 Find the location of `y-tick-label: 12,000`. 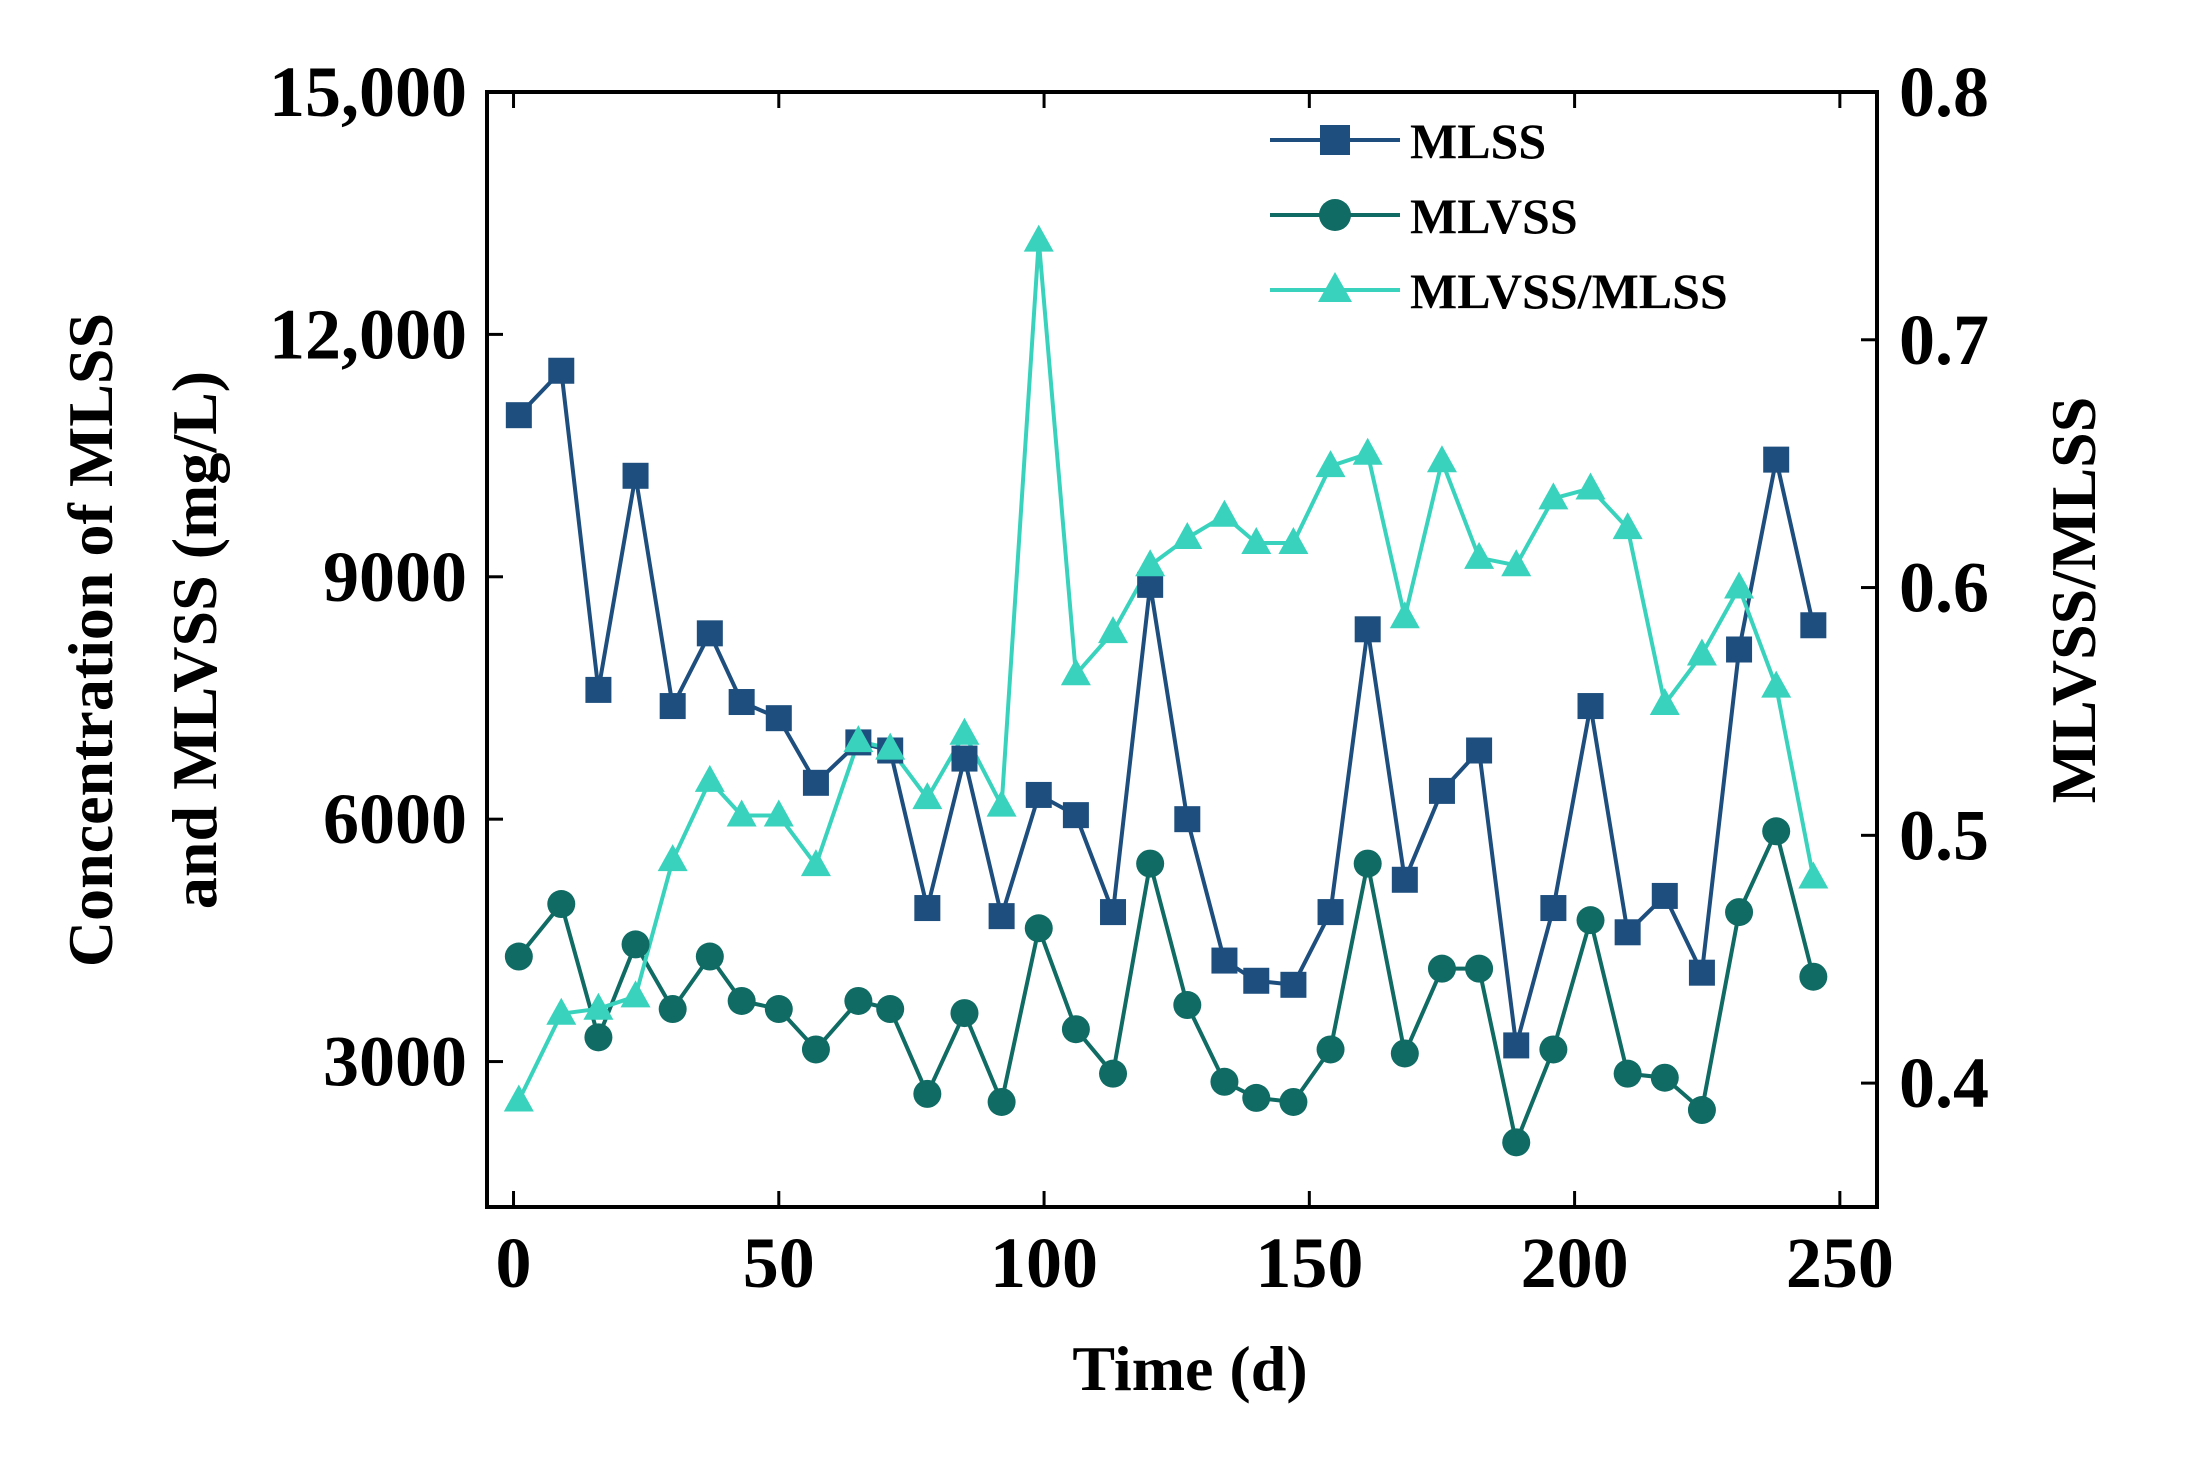

y-tick-label: 12,000 is located at coordinates (368, 334).